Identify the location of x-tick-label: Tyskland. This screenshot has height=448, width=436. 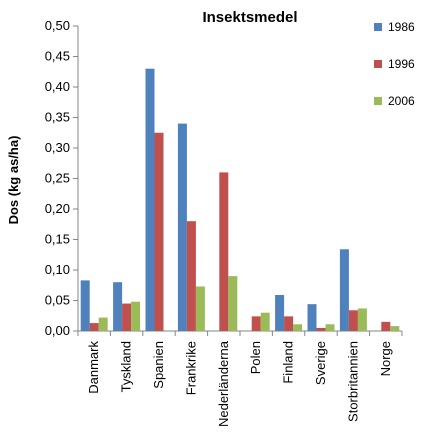
(126, 366).